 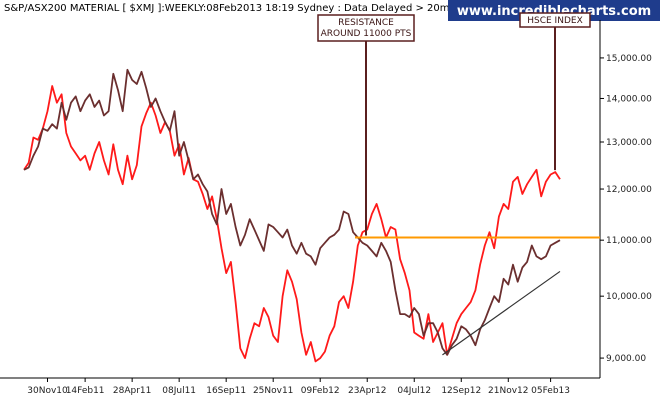 I want to click on brand-banner, so click(x=554, y=10).